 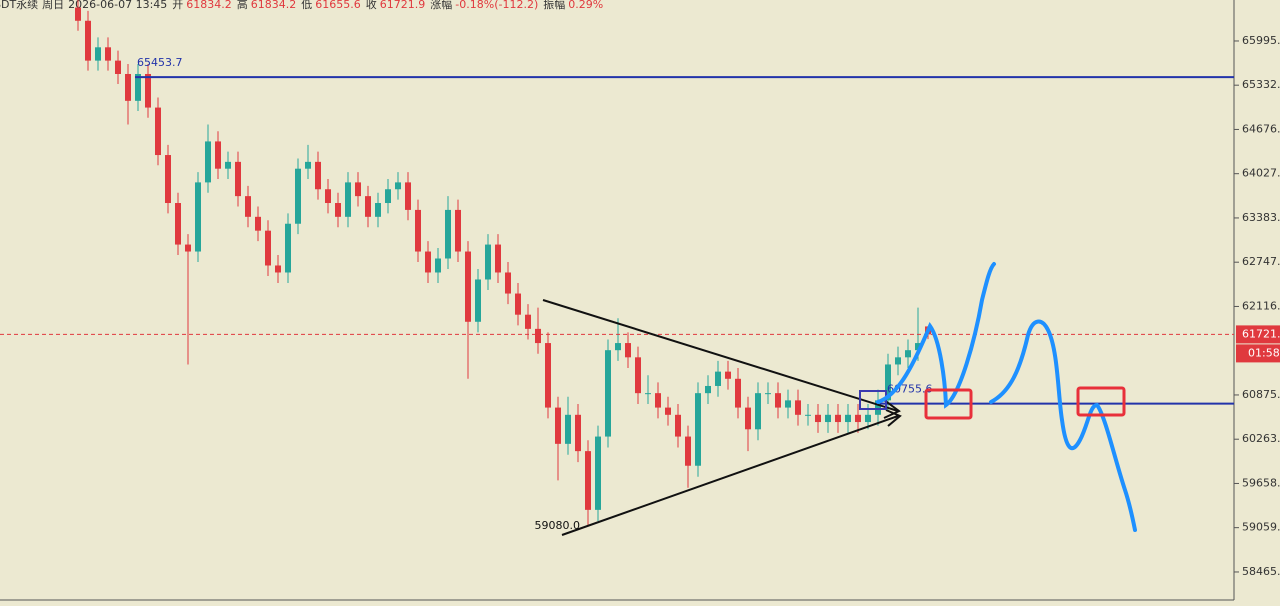 I want to click on y-tick-label: 58465.7, so click(x=1261, y=571).